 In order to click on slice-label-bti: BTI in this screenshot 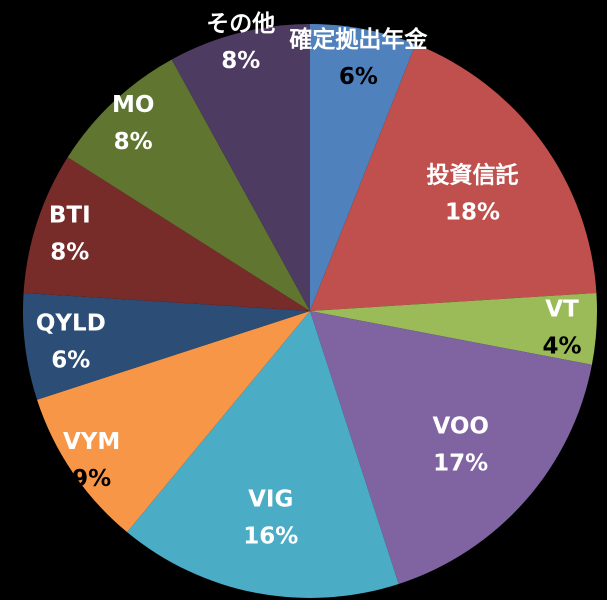, I will do `click(70, 215)`.